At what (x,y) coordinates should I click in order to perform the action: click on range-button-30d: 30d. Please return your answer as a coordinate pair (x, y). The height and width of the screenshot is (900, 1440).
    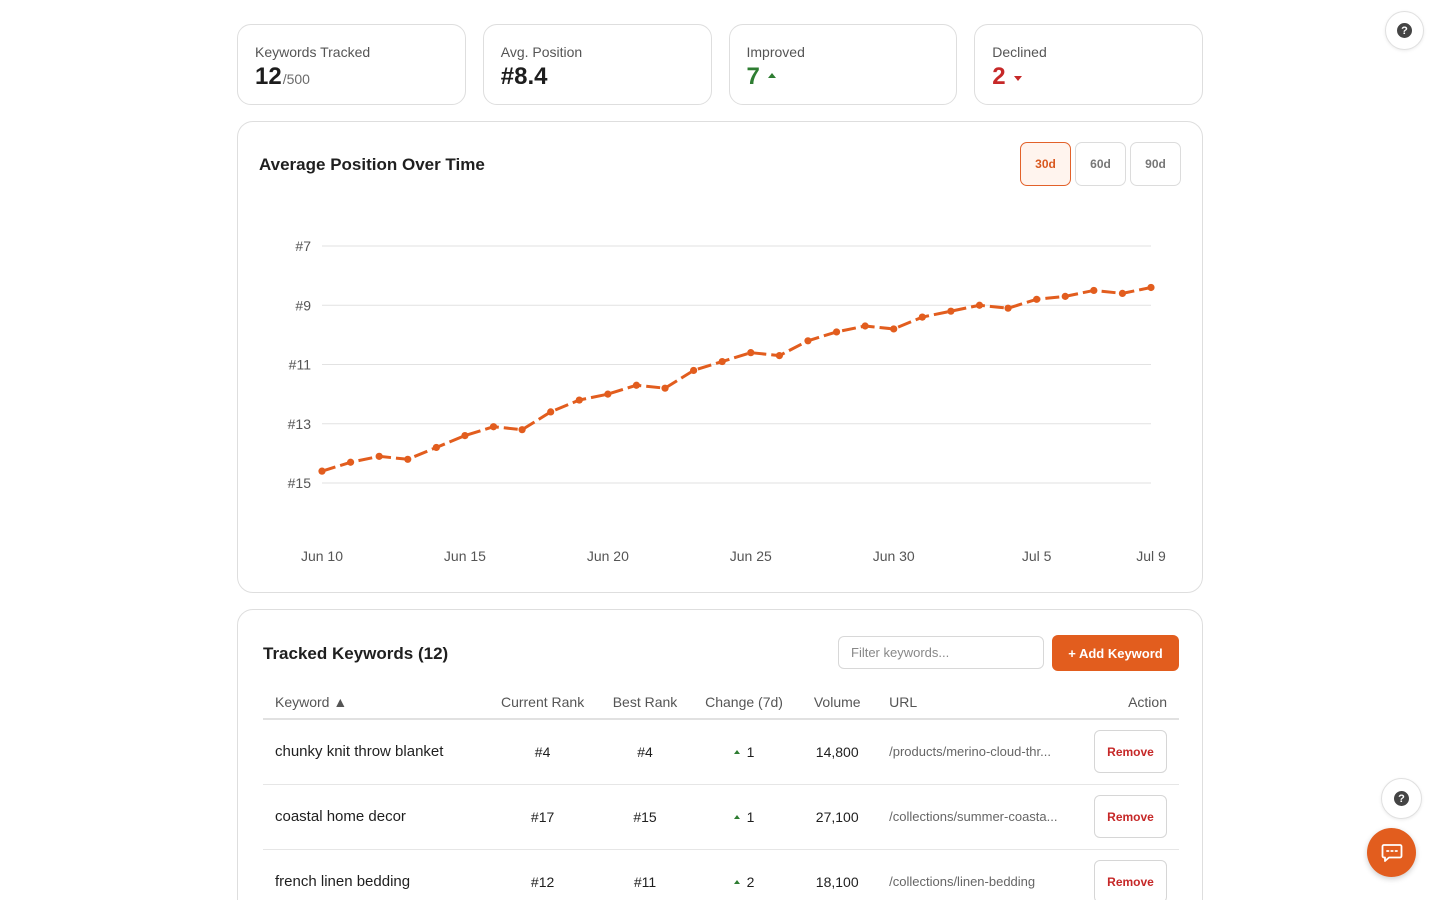
    Looking at the image, I should click on (1045, 164).